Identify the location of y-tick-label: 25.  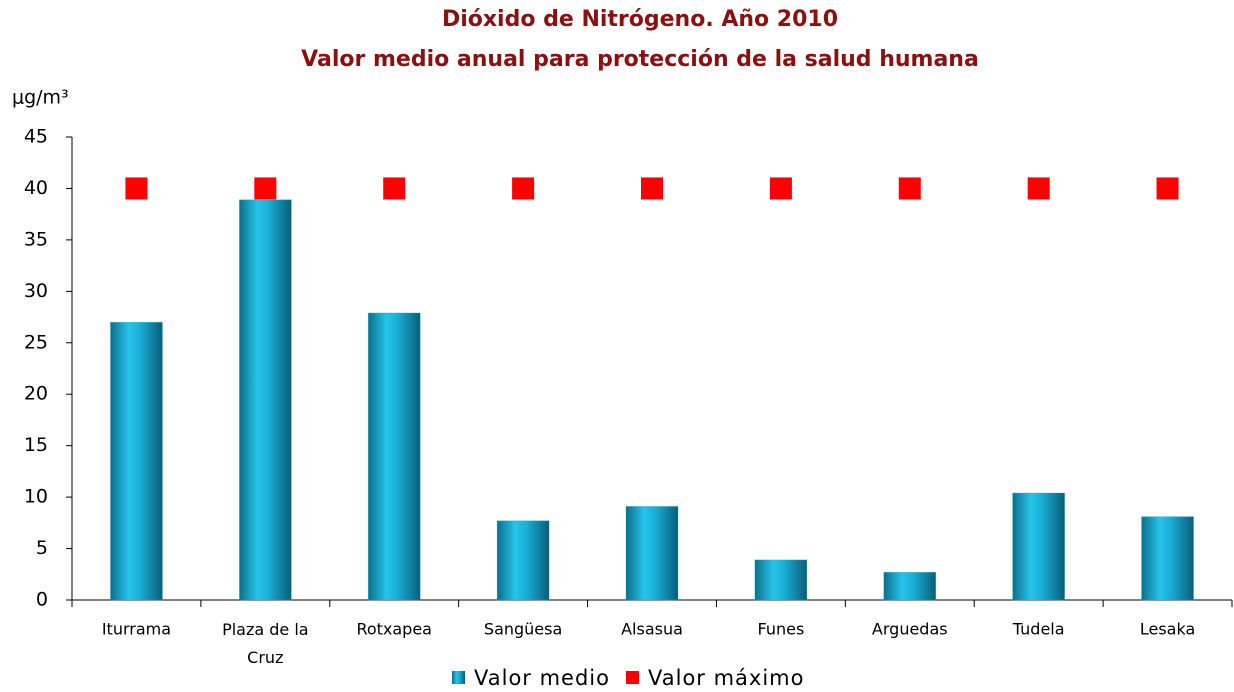
(36, 342).